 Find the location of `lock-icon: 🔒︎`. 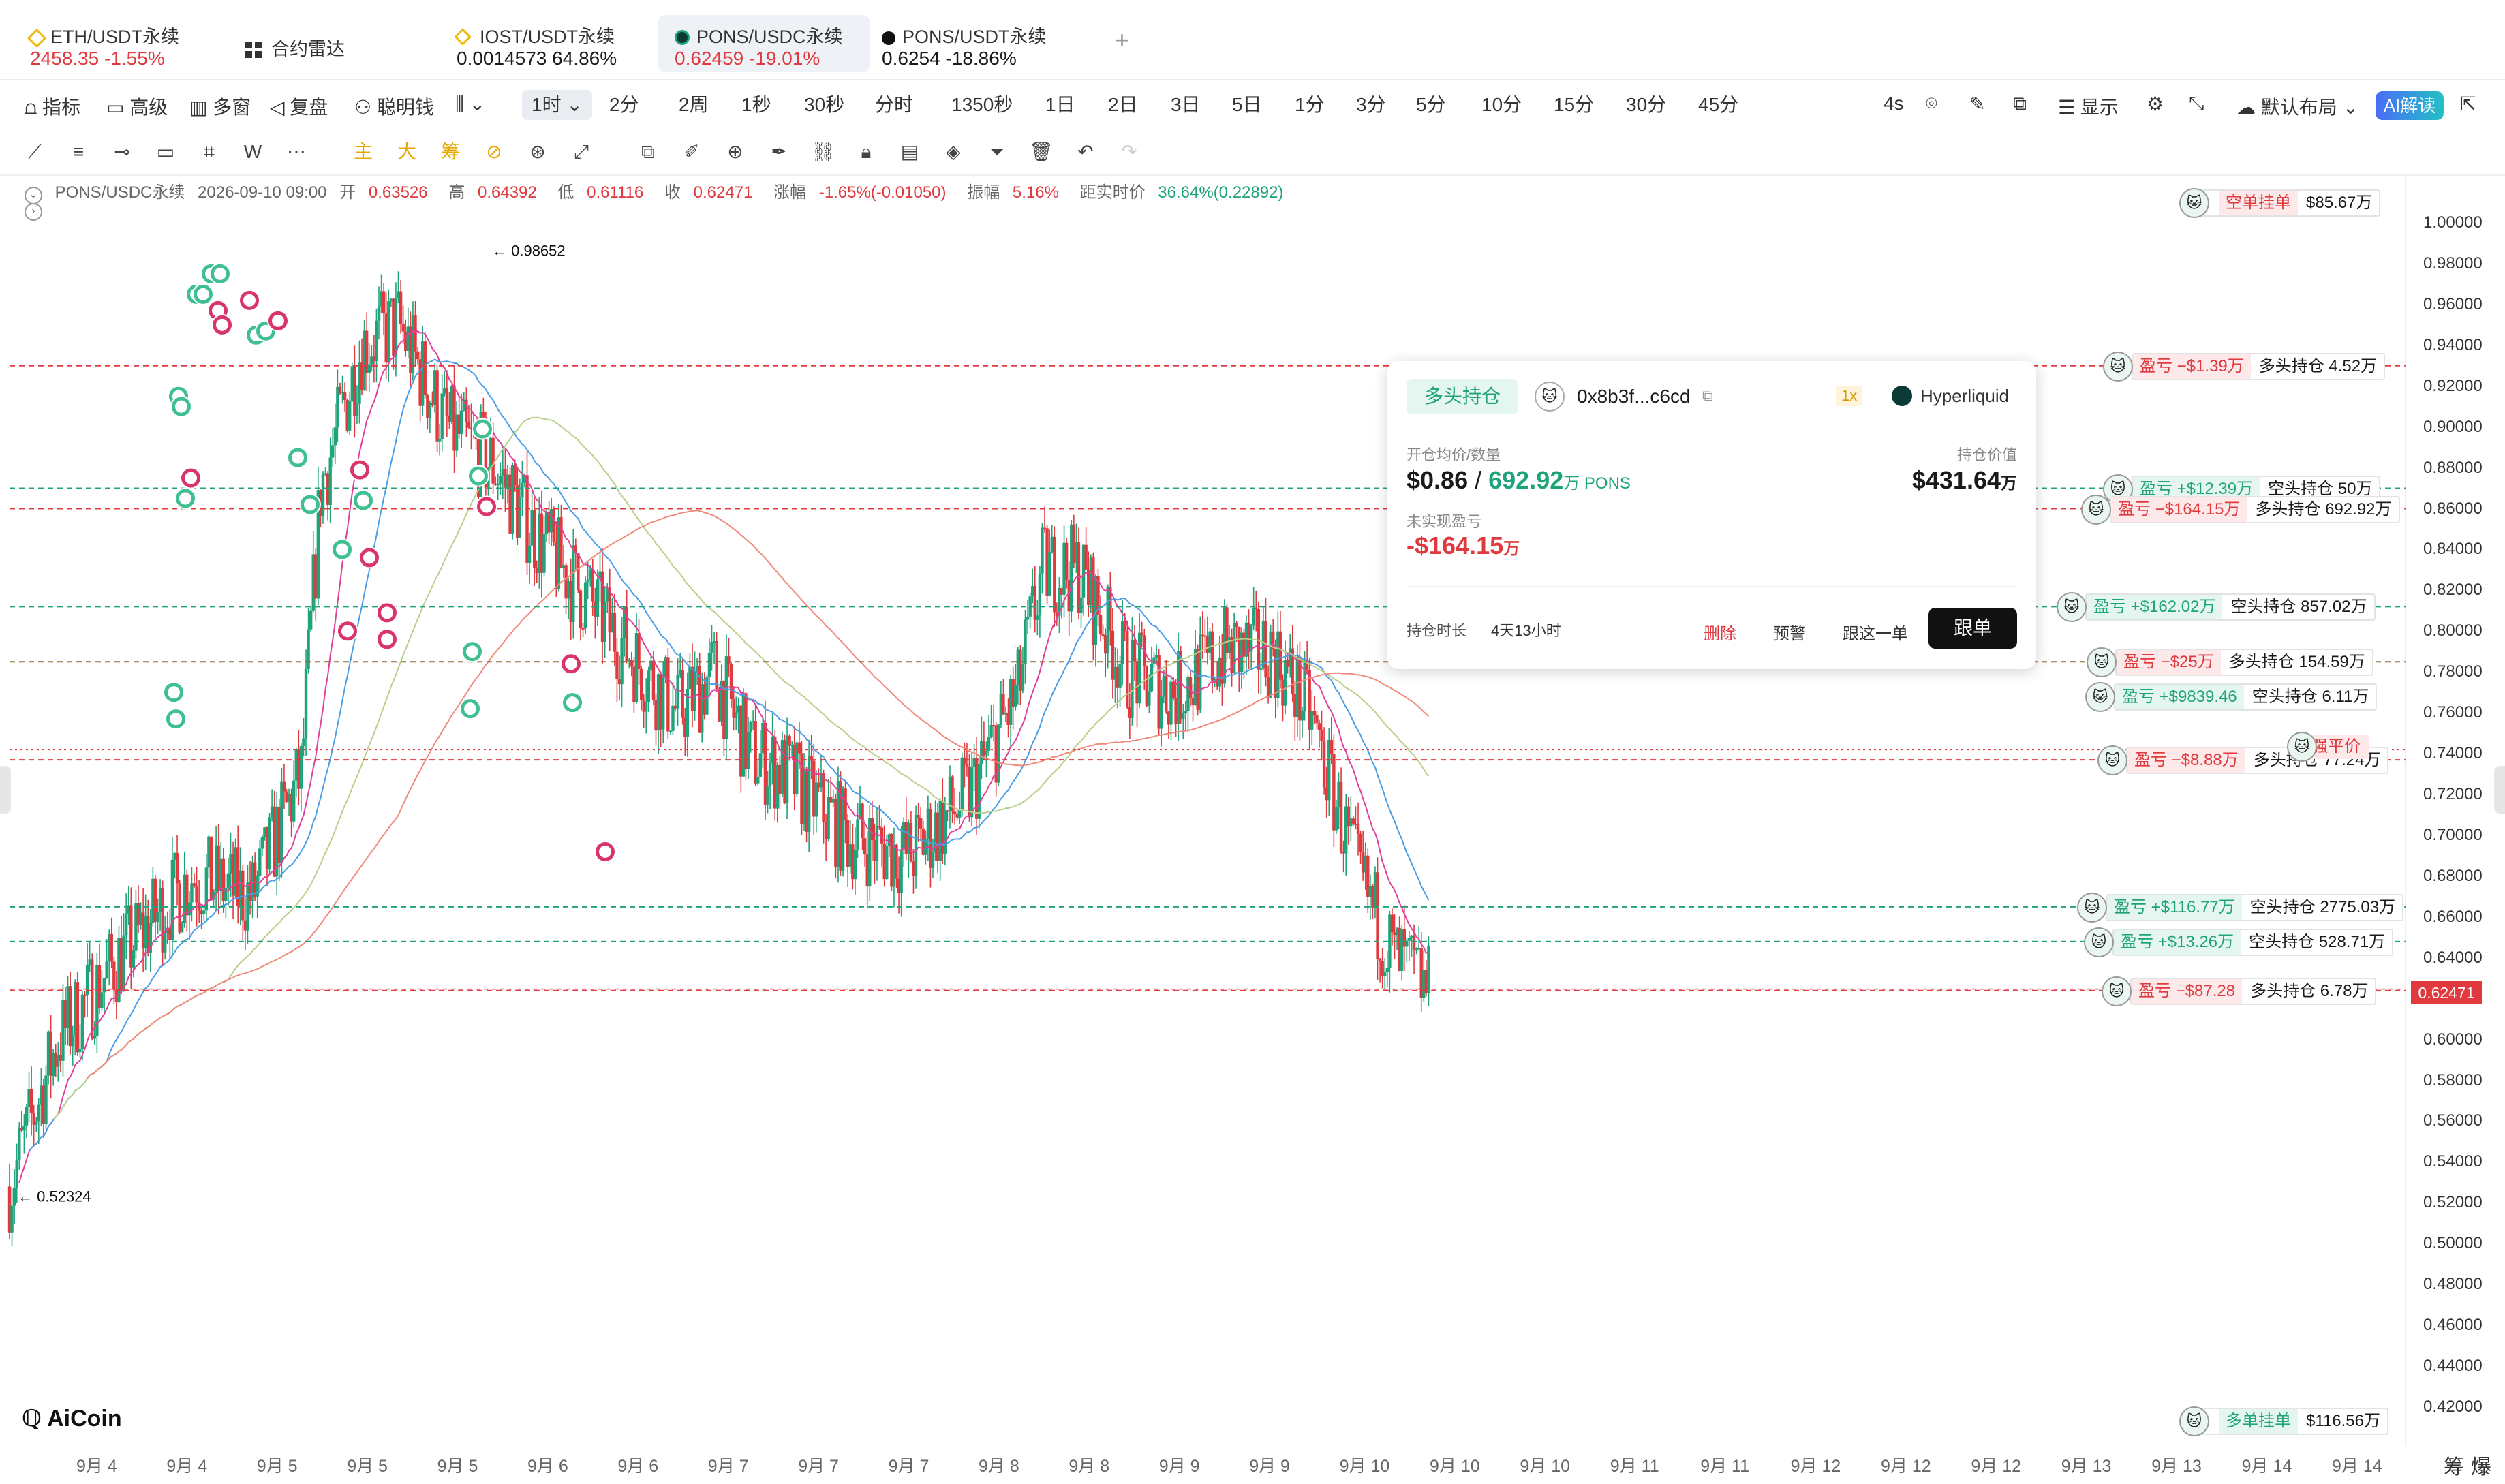

lock-icon: 🔒︎ is located at coordinates (866, 152).